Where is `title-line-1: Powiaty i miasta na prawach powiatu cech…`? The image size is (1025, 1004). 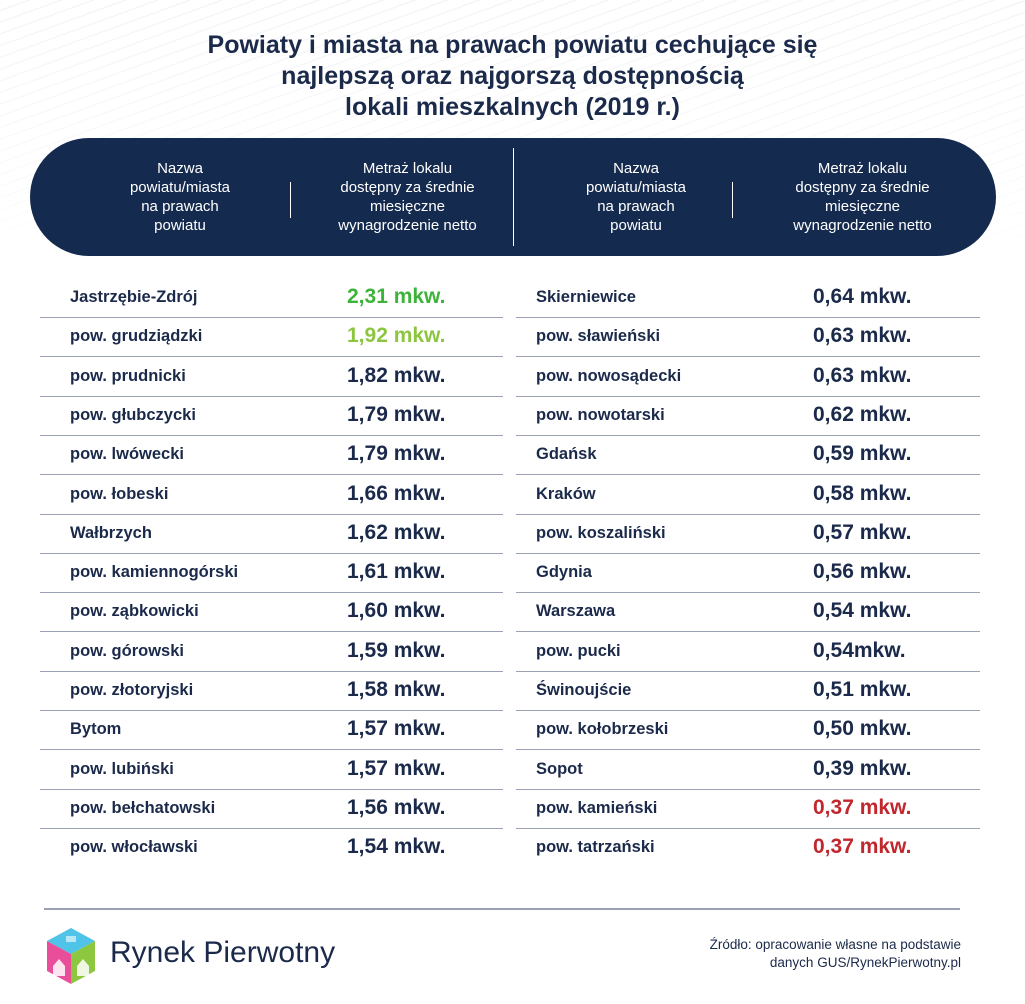 title-line-1: Powiaty i miasta na prawach powiatu cech… is located at coordinates (512, 45).